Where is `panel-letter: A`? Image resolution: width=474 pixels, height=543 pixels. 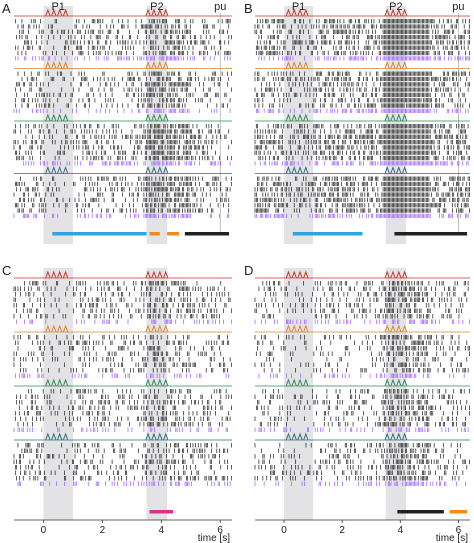 panel-letter: A is located at coordinates (6, 8).